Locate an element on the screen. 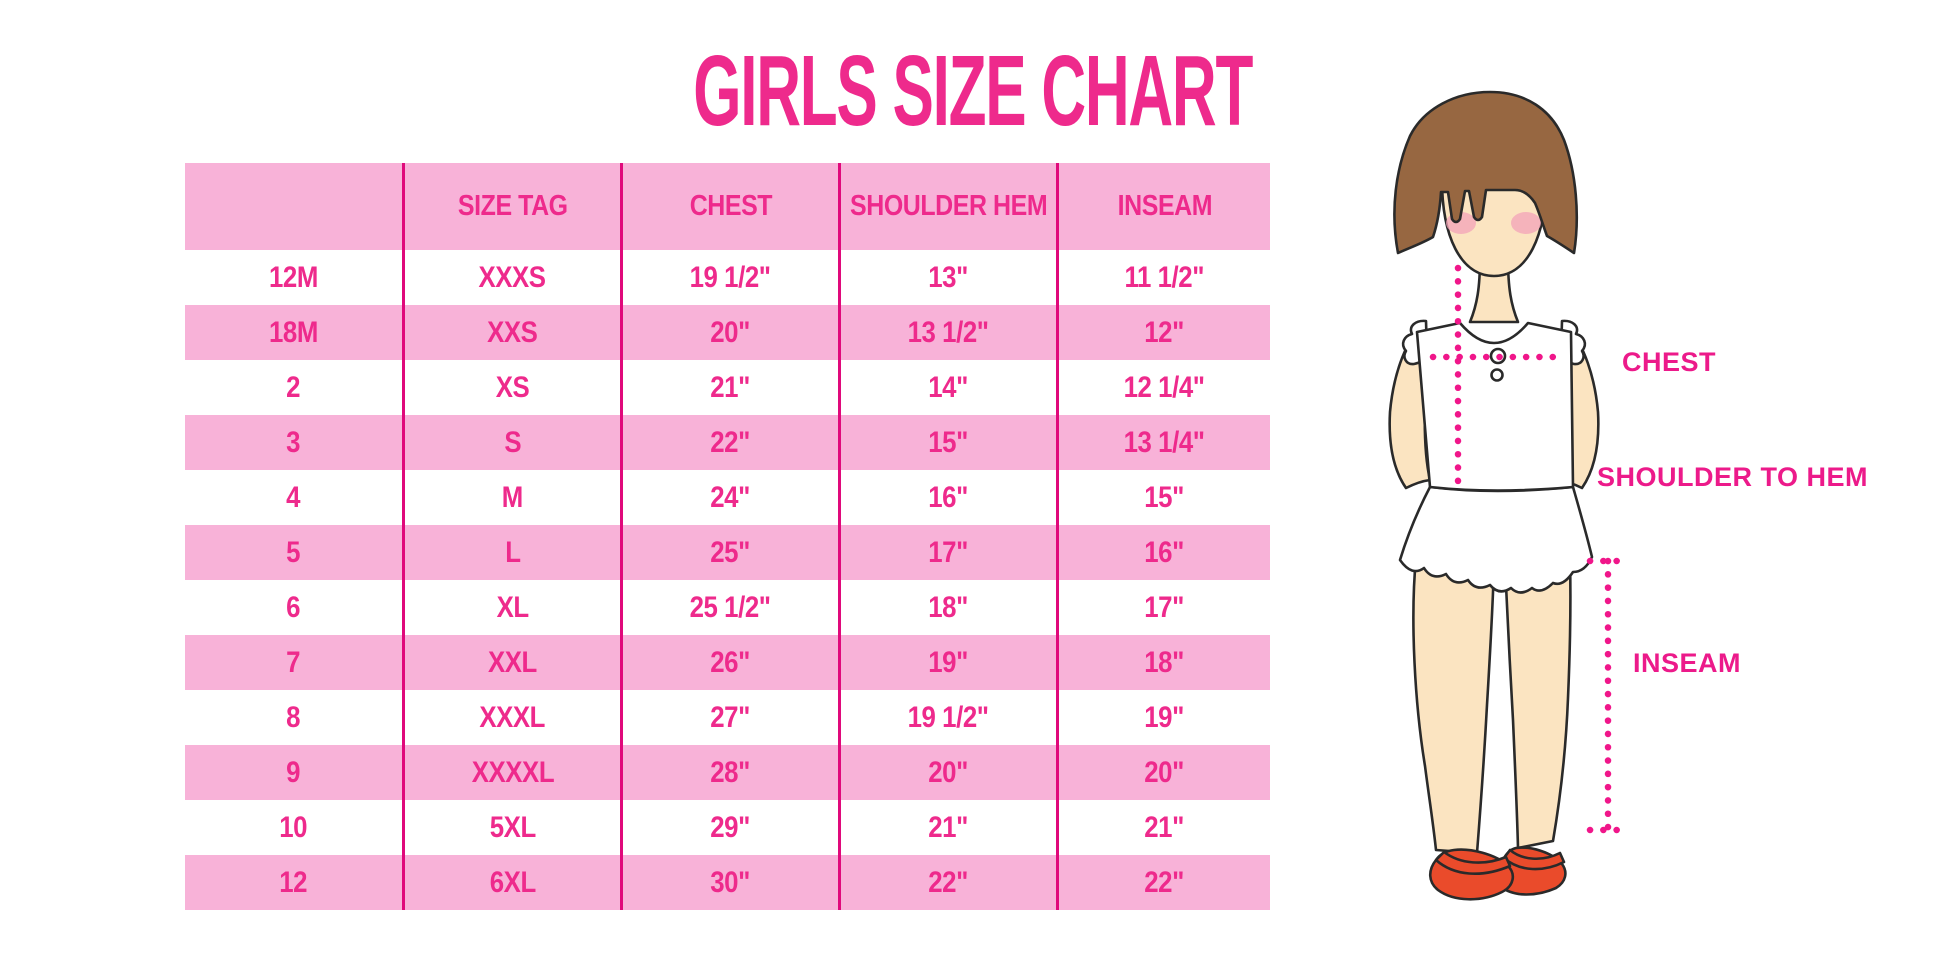 Image resolution: width=1946 pixels, height=973 pixels. table-row: 12 6XL 30" 22" 22" is located at coordinates (727, 882).